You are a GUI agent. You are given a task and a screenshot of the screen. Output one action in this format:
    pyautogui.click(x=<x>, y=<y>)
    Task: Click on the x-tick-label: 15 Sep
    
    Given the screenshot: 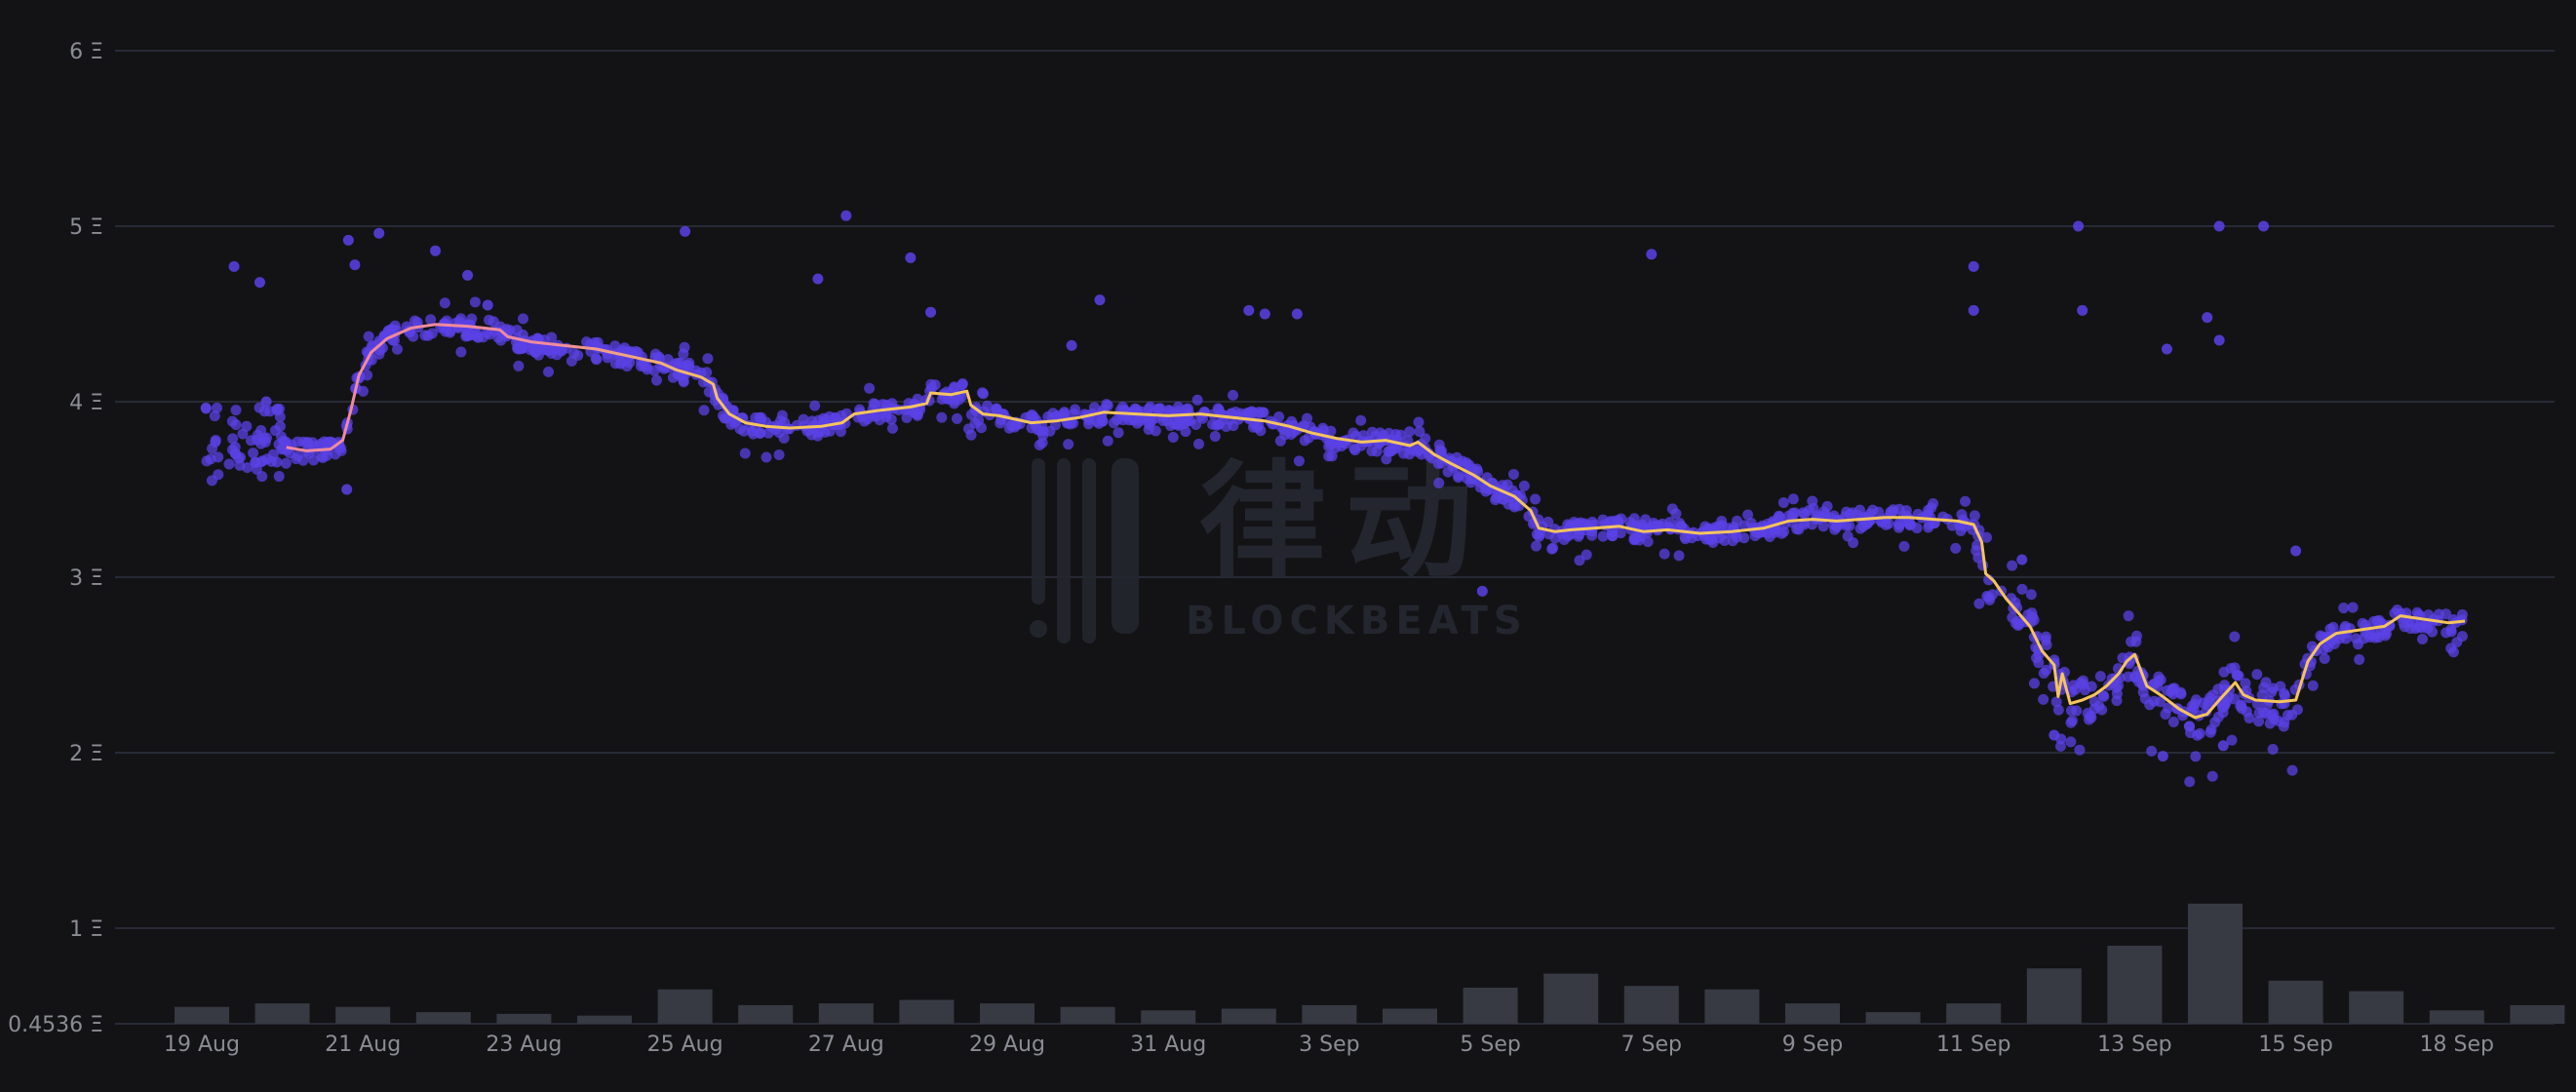 What is the action you would take?
    pyautogui.click(x=2295, y=1045)
    